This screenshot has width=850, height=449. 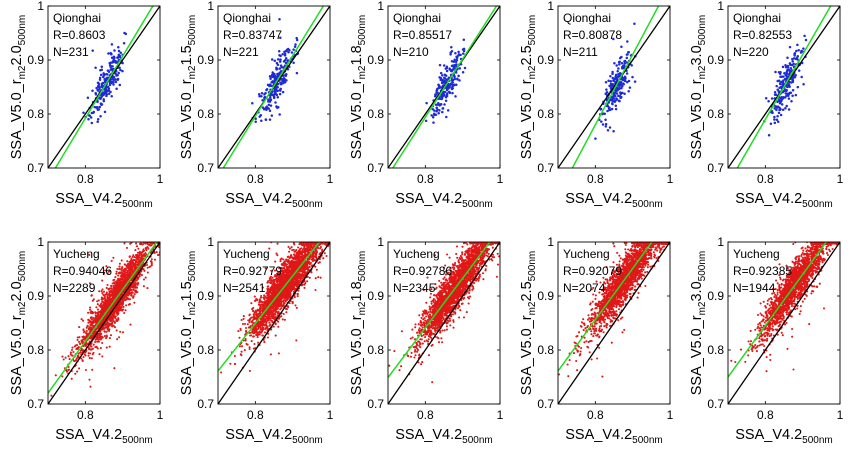 What do you see at coordinates (592, 35) in the screenshot?
I see `r-value: R=0.80878` at bounding box center [592, 35].